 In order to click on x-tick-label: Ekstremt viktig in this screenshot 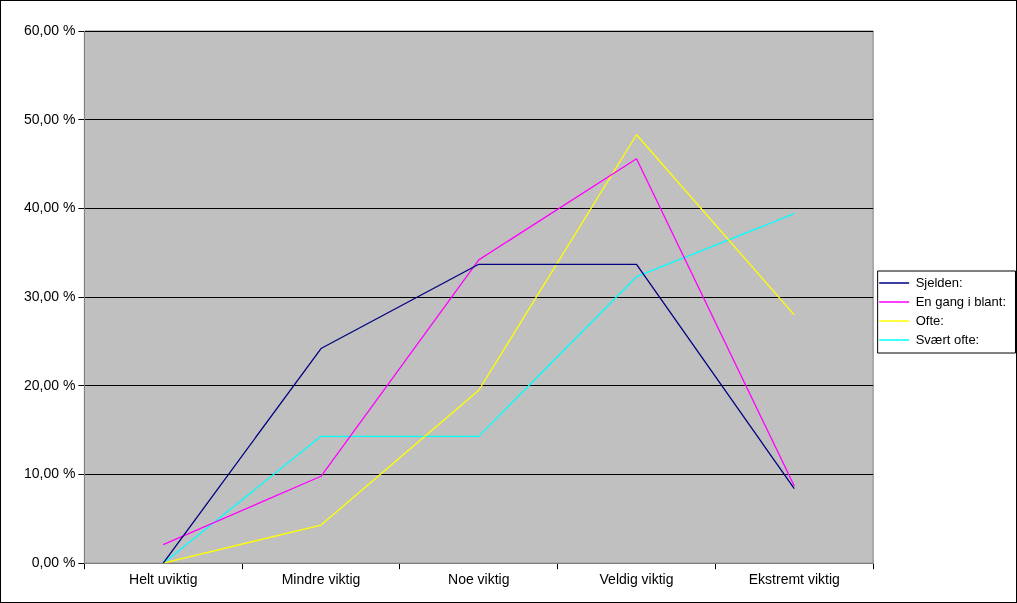, I will do `click(794, 579)`.